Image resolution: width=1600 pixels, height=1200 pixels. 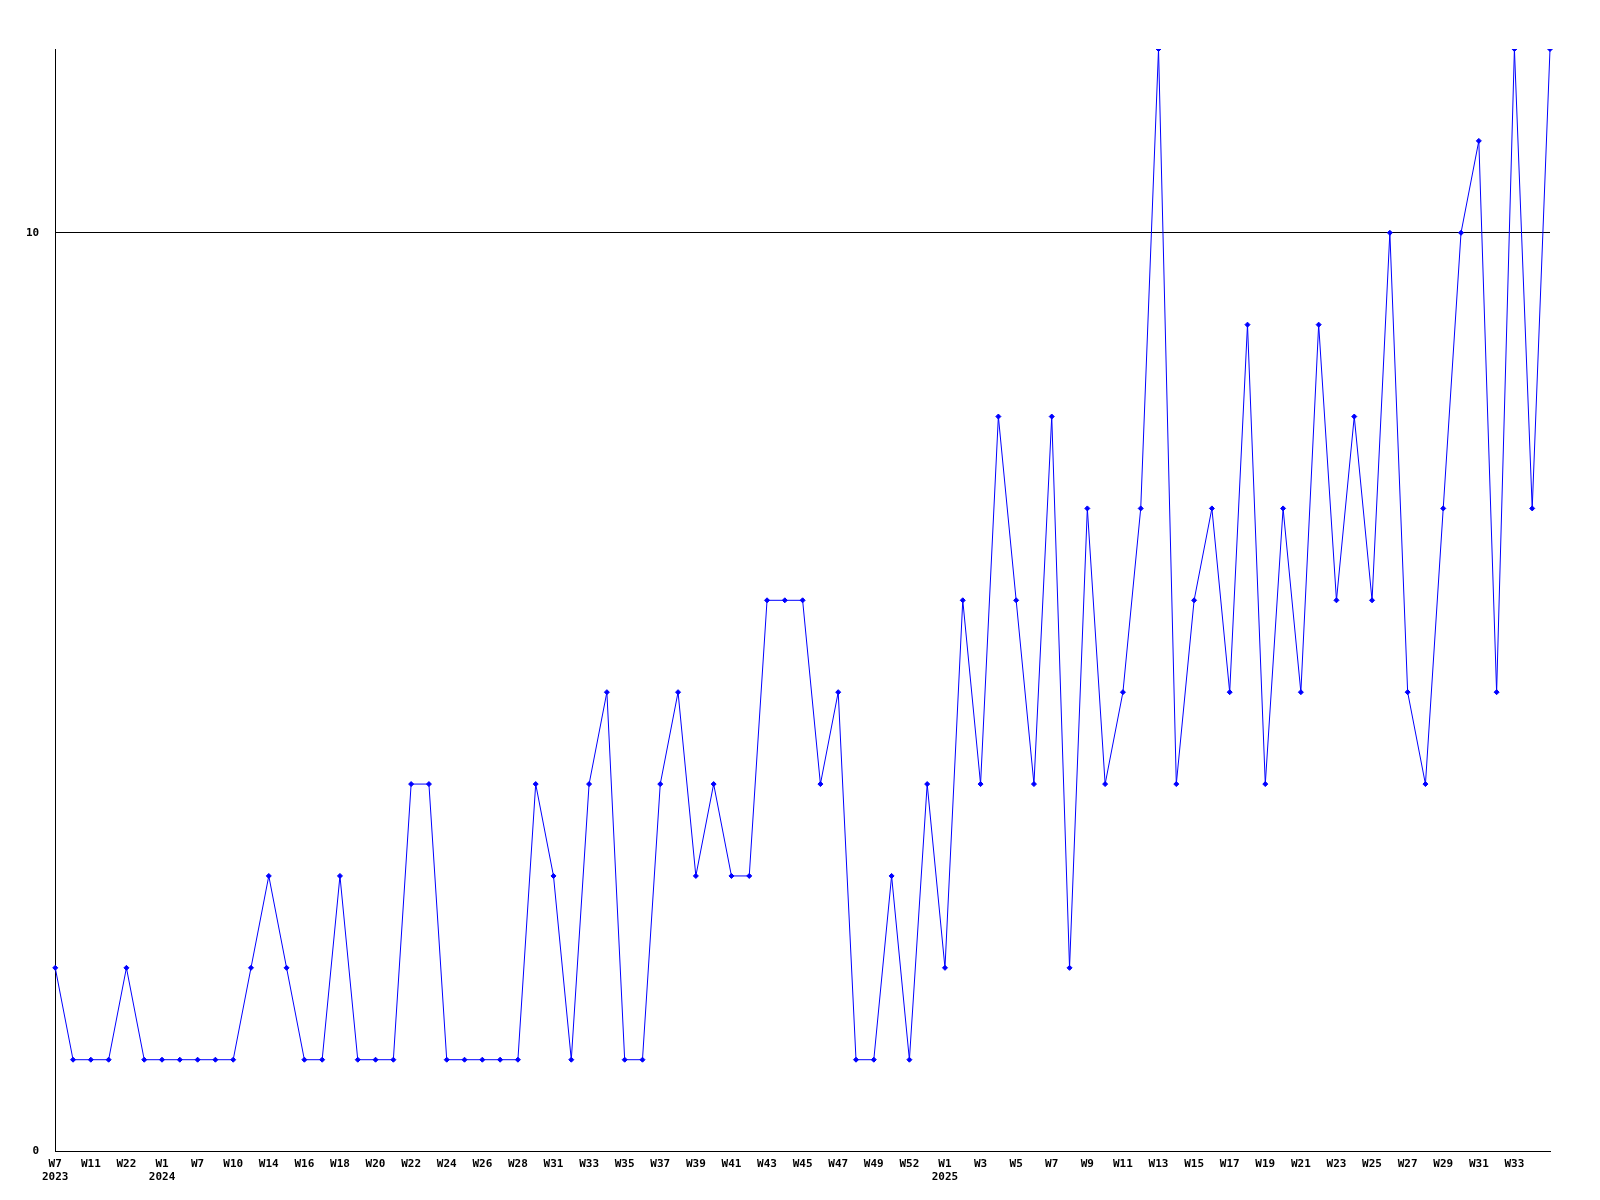 I want to click on x-tick-label: W18, so click(x=340, y=1164).